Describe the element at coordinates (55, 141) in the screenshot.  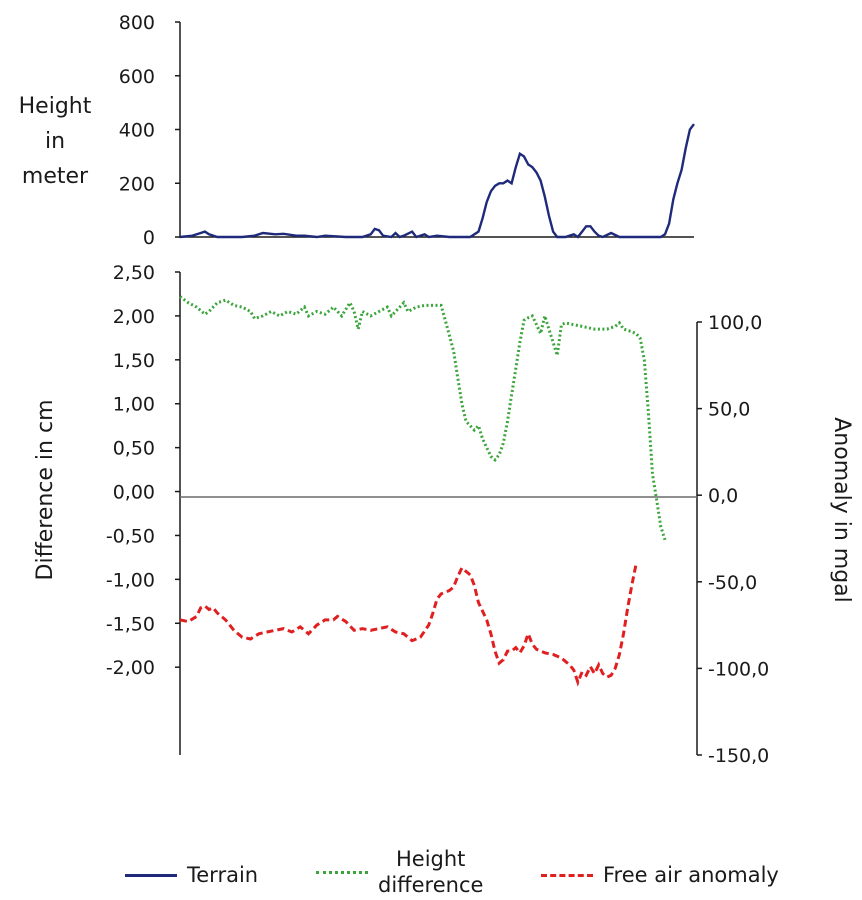
I see `top-y-title-line2: in` at that location.